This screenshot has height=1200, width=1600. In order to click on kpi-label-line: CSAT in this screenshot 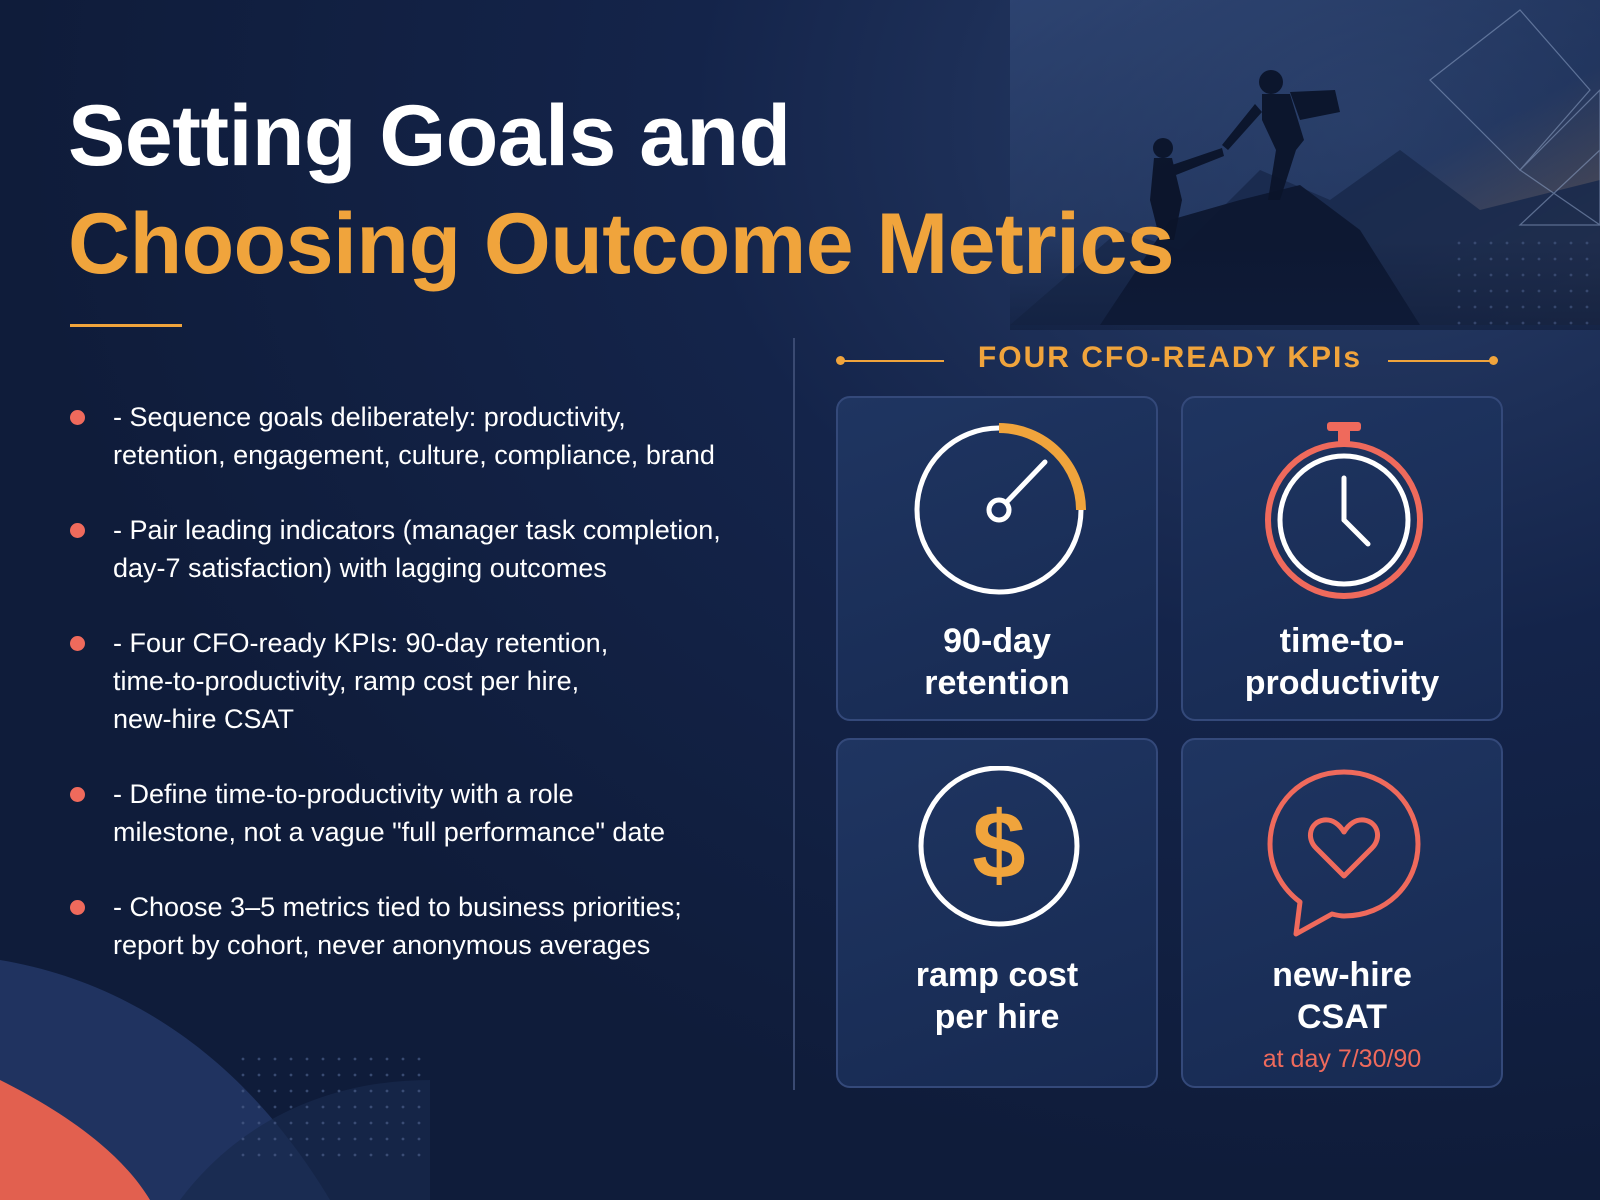, I will do `click(1342, 1017)`.